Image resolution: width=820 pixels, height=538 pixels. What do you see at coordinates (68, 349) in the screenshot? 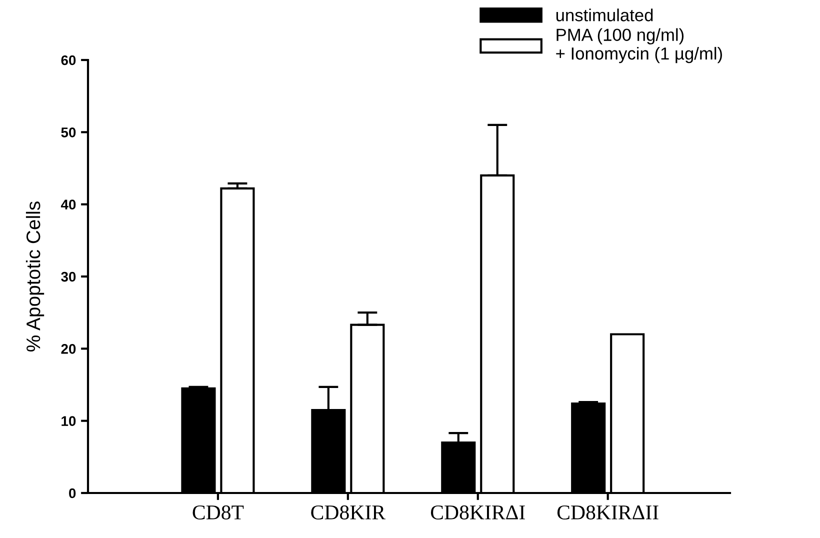
I see `y-tick-label: 20` at bounding box center [68, 349].